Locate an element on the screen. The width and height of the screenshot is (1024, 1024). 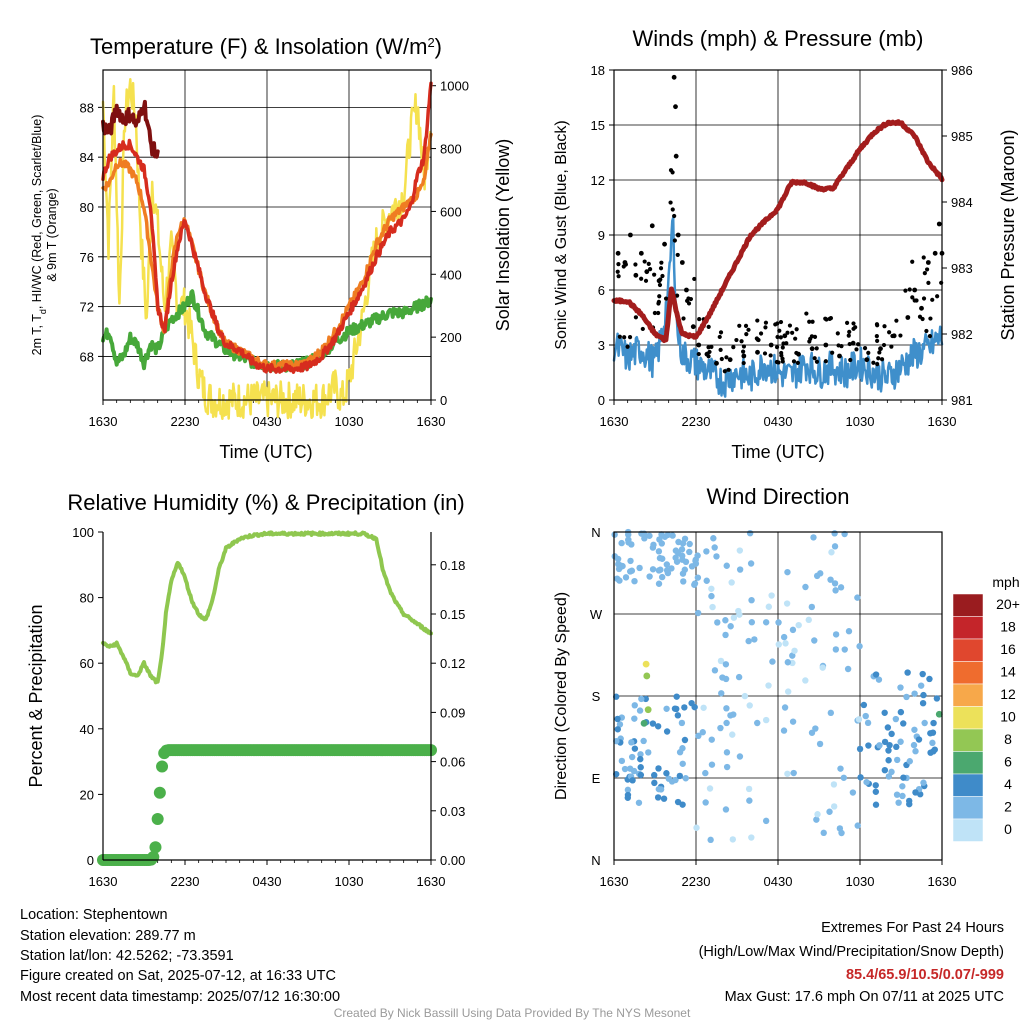
speed-legend-swatch is located at coordinates (968, 763).